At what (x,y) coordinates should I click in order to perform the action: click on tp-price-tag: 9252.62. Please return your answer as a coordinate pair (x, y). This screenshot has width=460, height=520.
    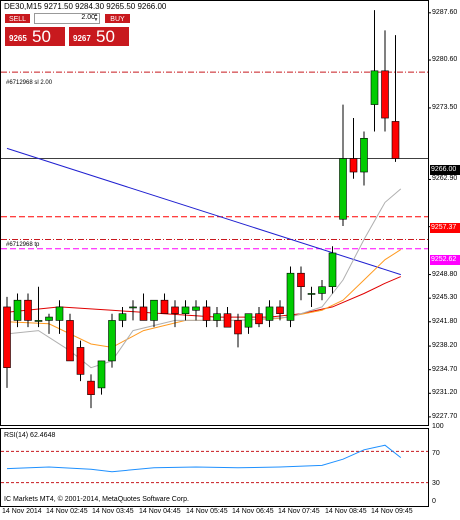
    Looking at the image, I should click on (445, 260).